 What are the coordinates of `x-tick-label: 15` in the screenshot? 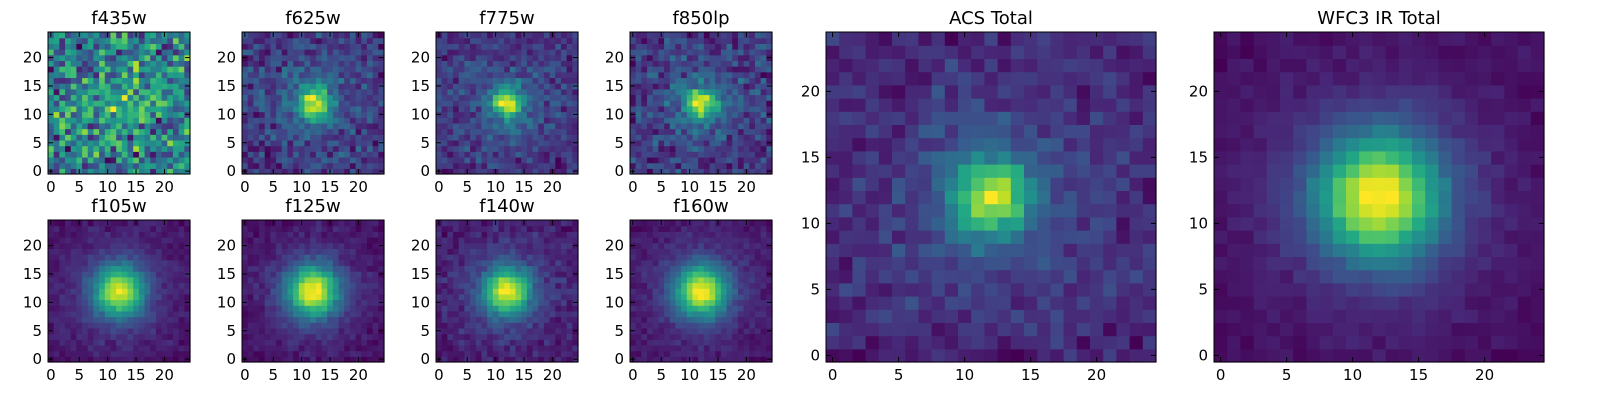 It's located at (329, 375).